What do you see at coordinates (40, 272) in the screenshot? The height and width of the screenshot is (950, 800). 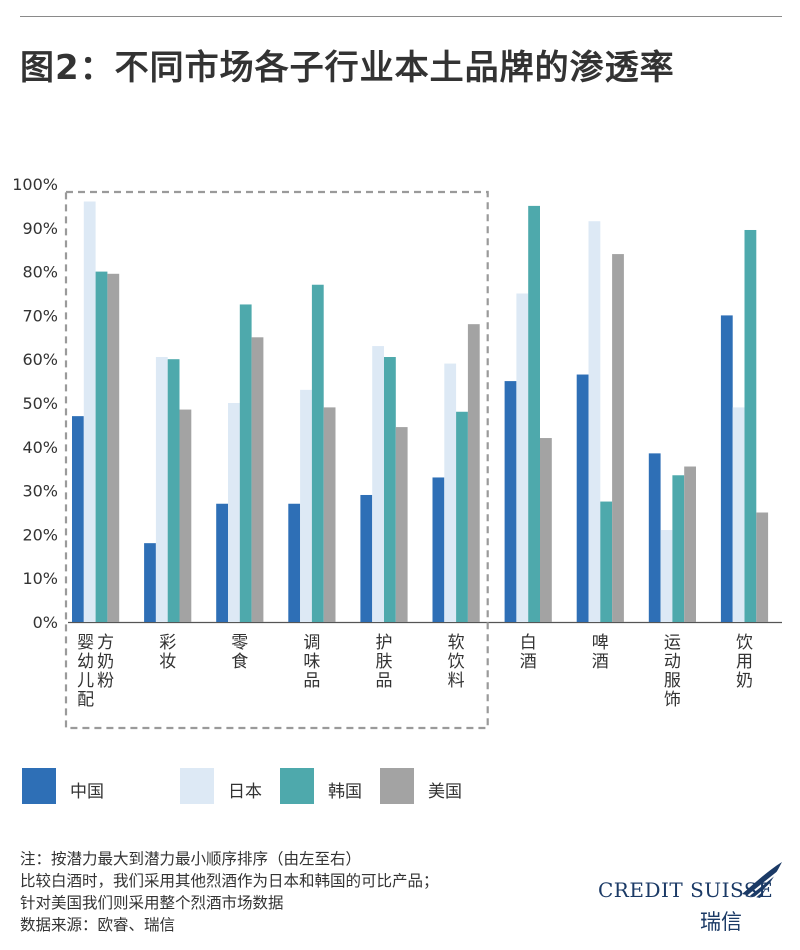 I see `y-tick-label: 80%` at bounding box center [40, 272].